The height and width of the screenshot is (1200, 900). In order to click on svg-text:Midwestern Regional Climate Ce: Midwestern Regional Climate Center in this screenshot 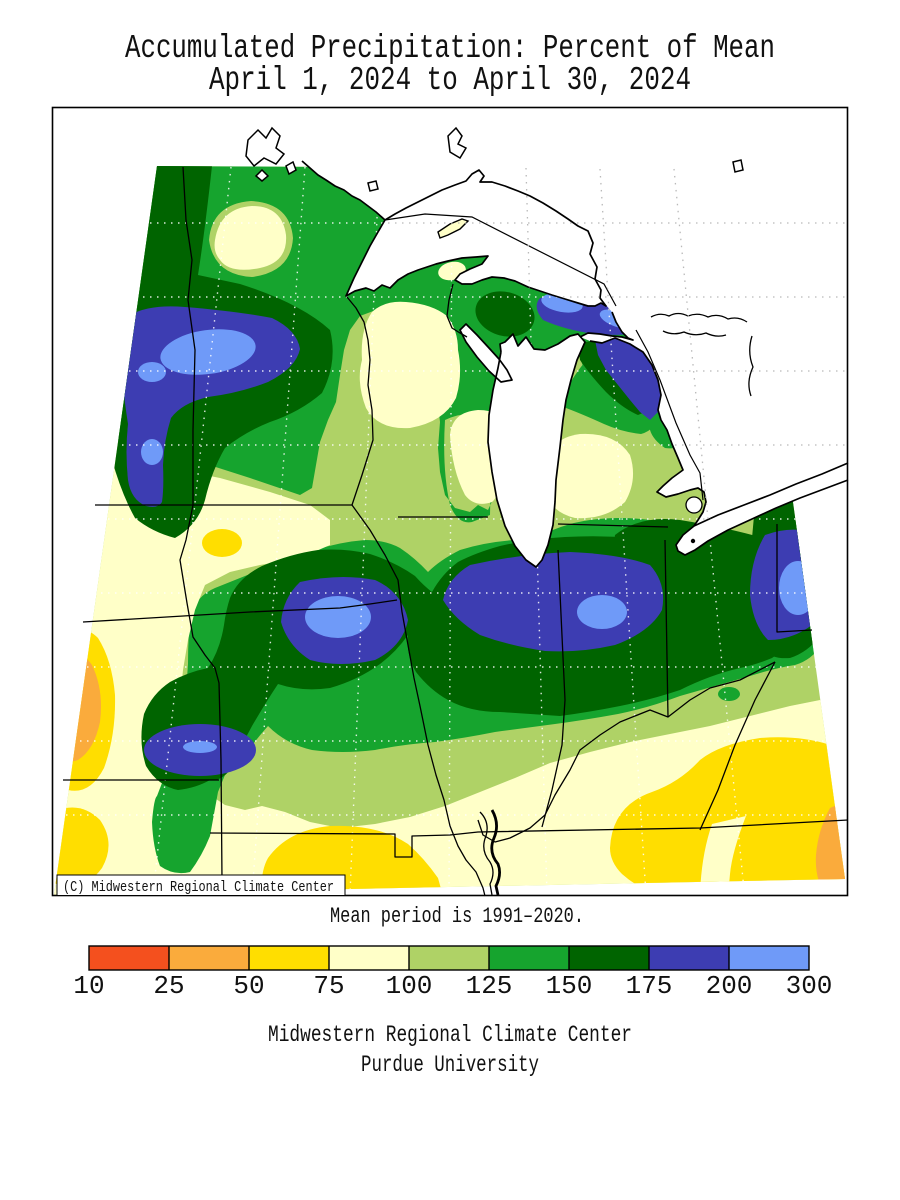, I will do `click(450, 1035)`.